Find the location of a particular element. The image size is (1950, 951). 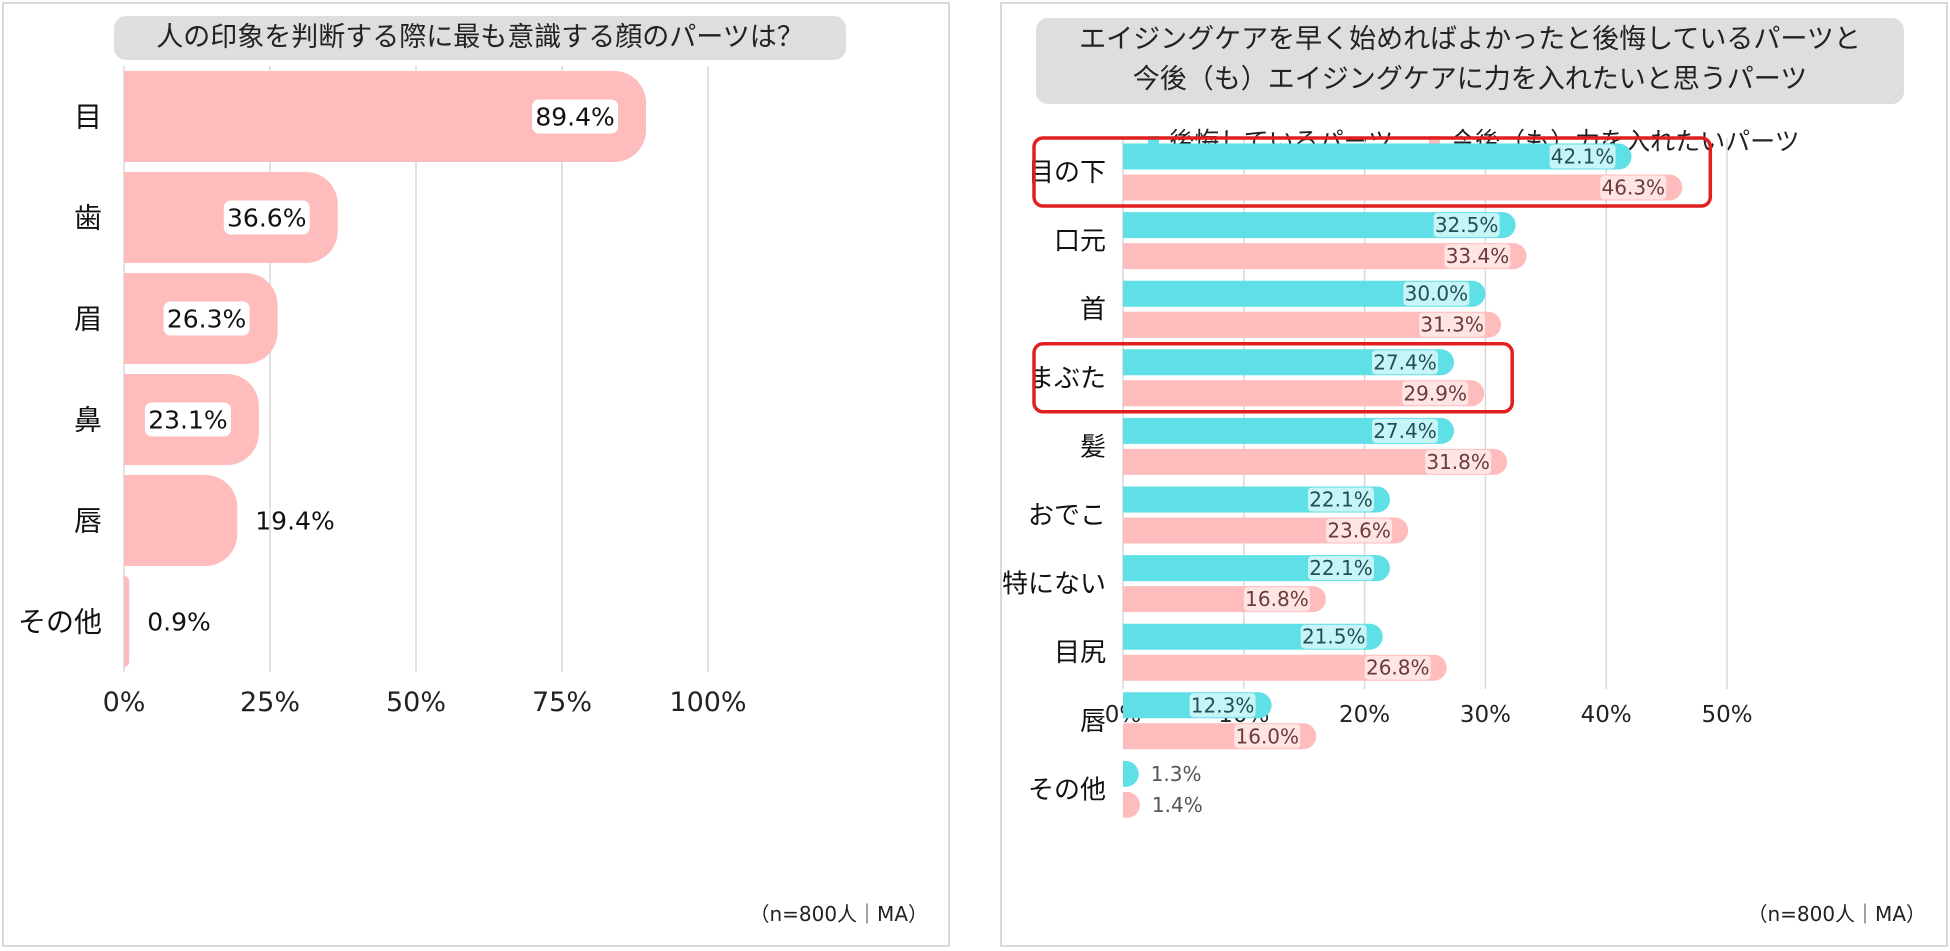

data-label: 23.1% is located at coordinates (187, 420).